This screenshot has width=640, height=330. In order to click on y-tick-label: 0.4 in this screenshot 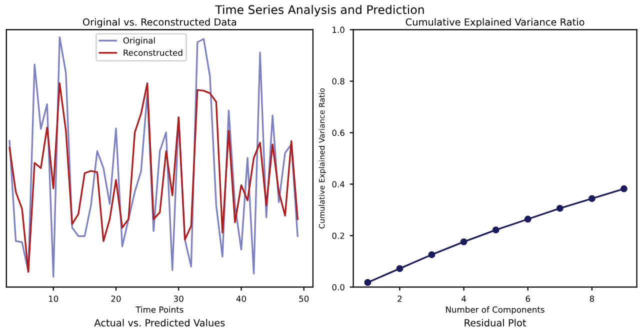, I will do `click(338, 184)`.